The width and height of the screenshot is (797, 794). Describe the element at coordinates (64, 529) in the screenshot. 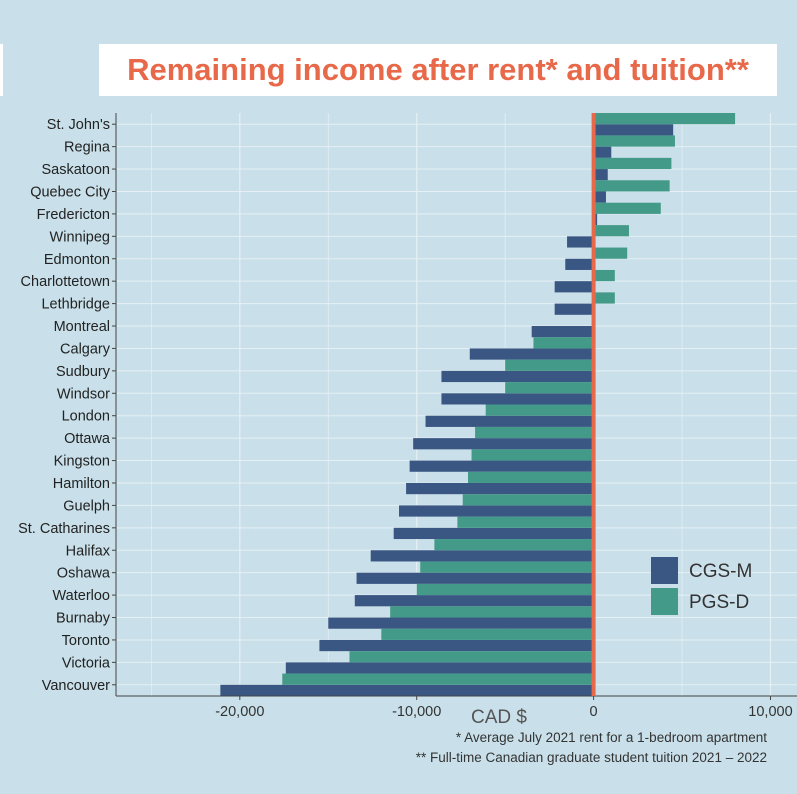

I see `category-label: St. Catharines` at that location.